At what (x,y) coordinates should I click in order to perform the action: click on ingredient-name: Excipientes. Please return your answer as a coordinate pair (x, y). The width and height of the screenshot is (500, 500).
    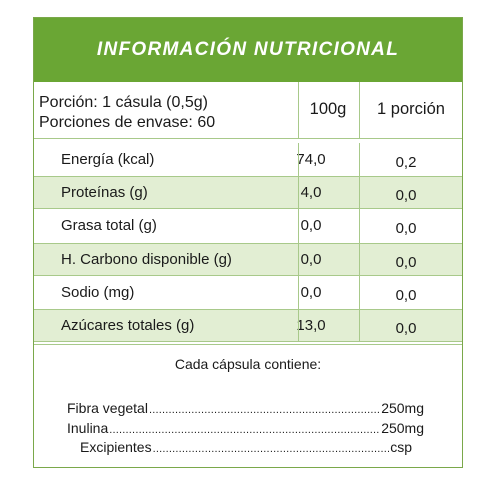
    Looking at the image, I should click on (116, 447).